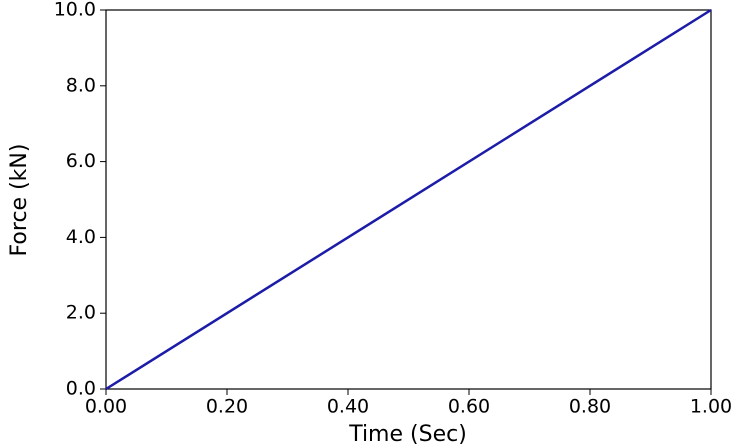 The image size is (744, 448). Describe the element at coordinates (348, 407) in the screenshot. I see `x-tick-label: 0.40` at that location.